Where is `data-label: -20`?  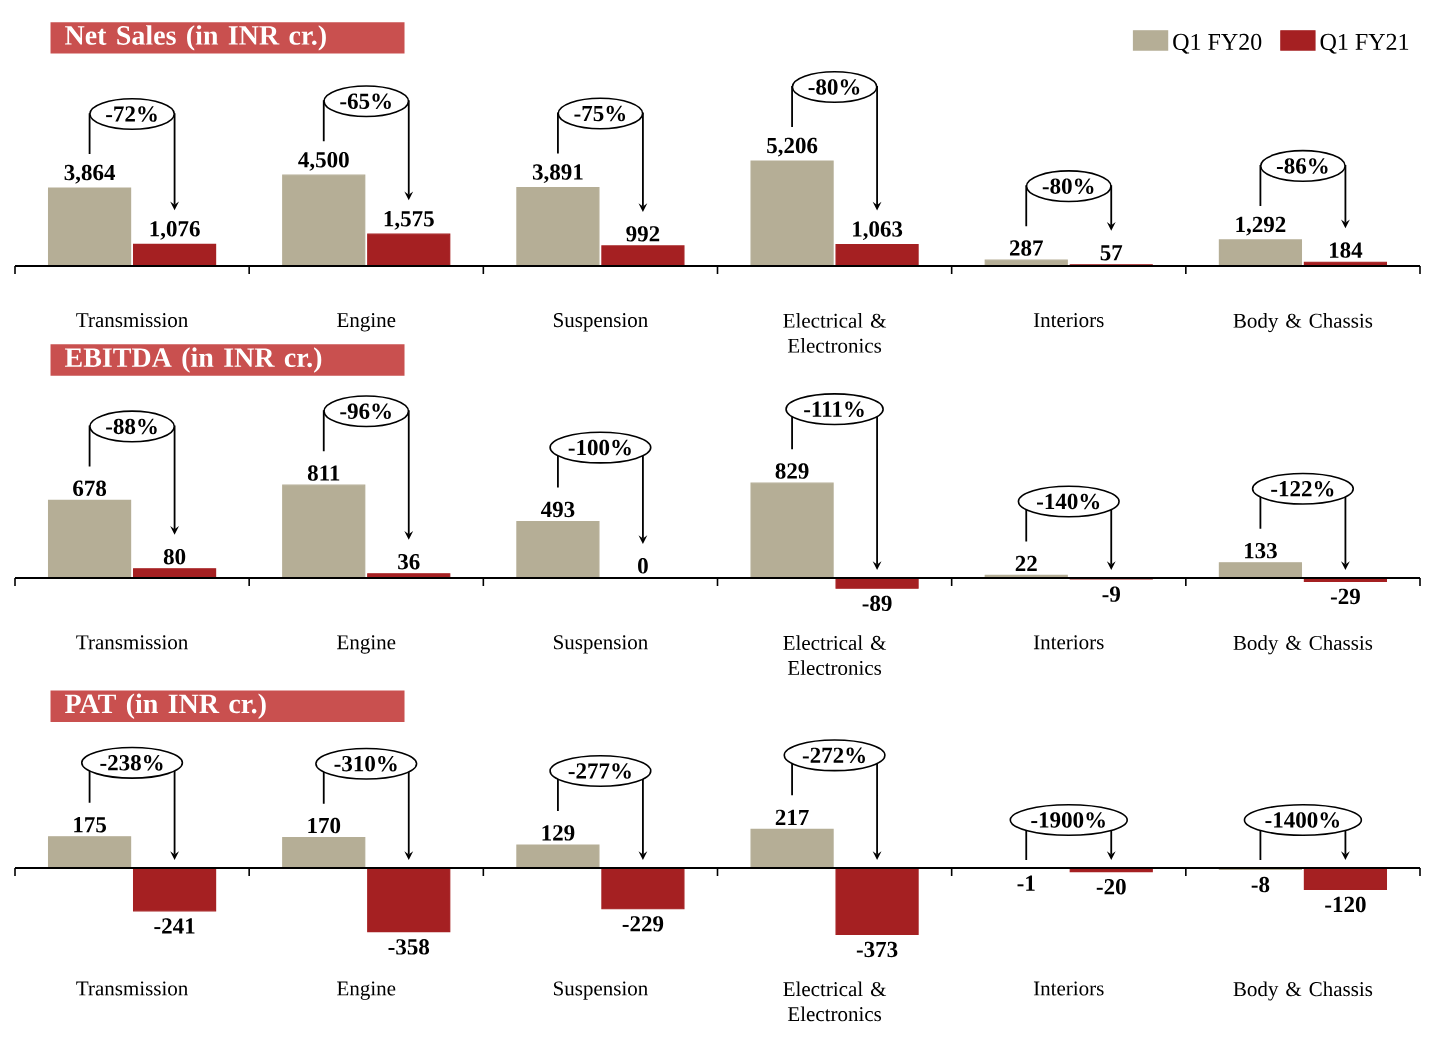
data-label: -20 is located at coordinates (1111, 886).